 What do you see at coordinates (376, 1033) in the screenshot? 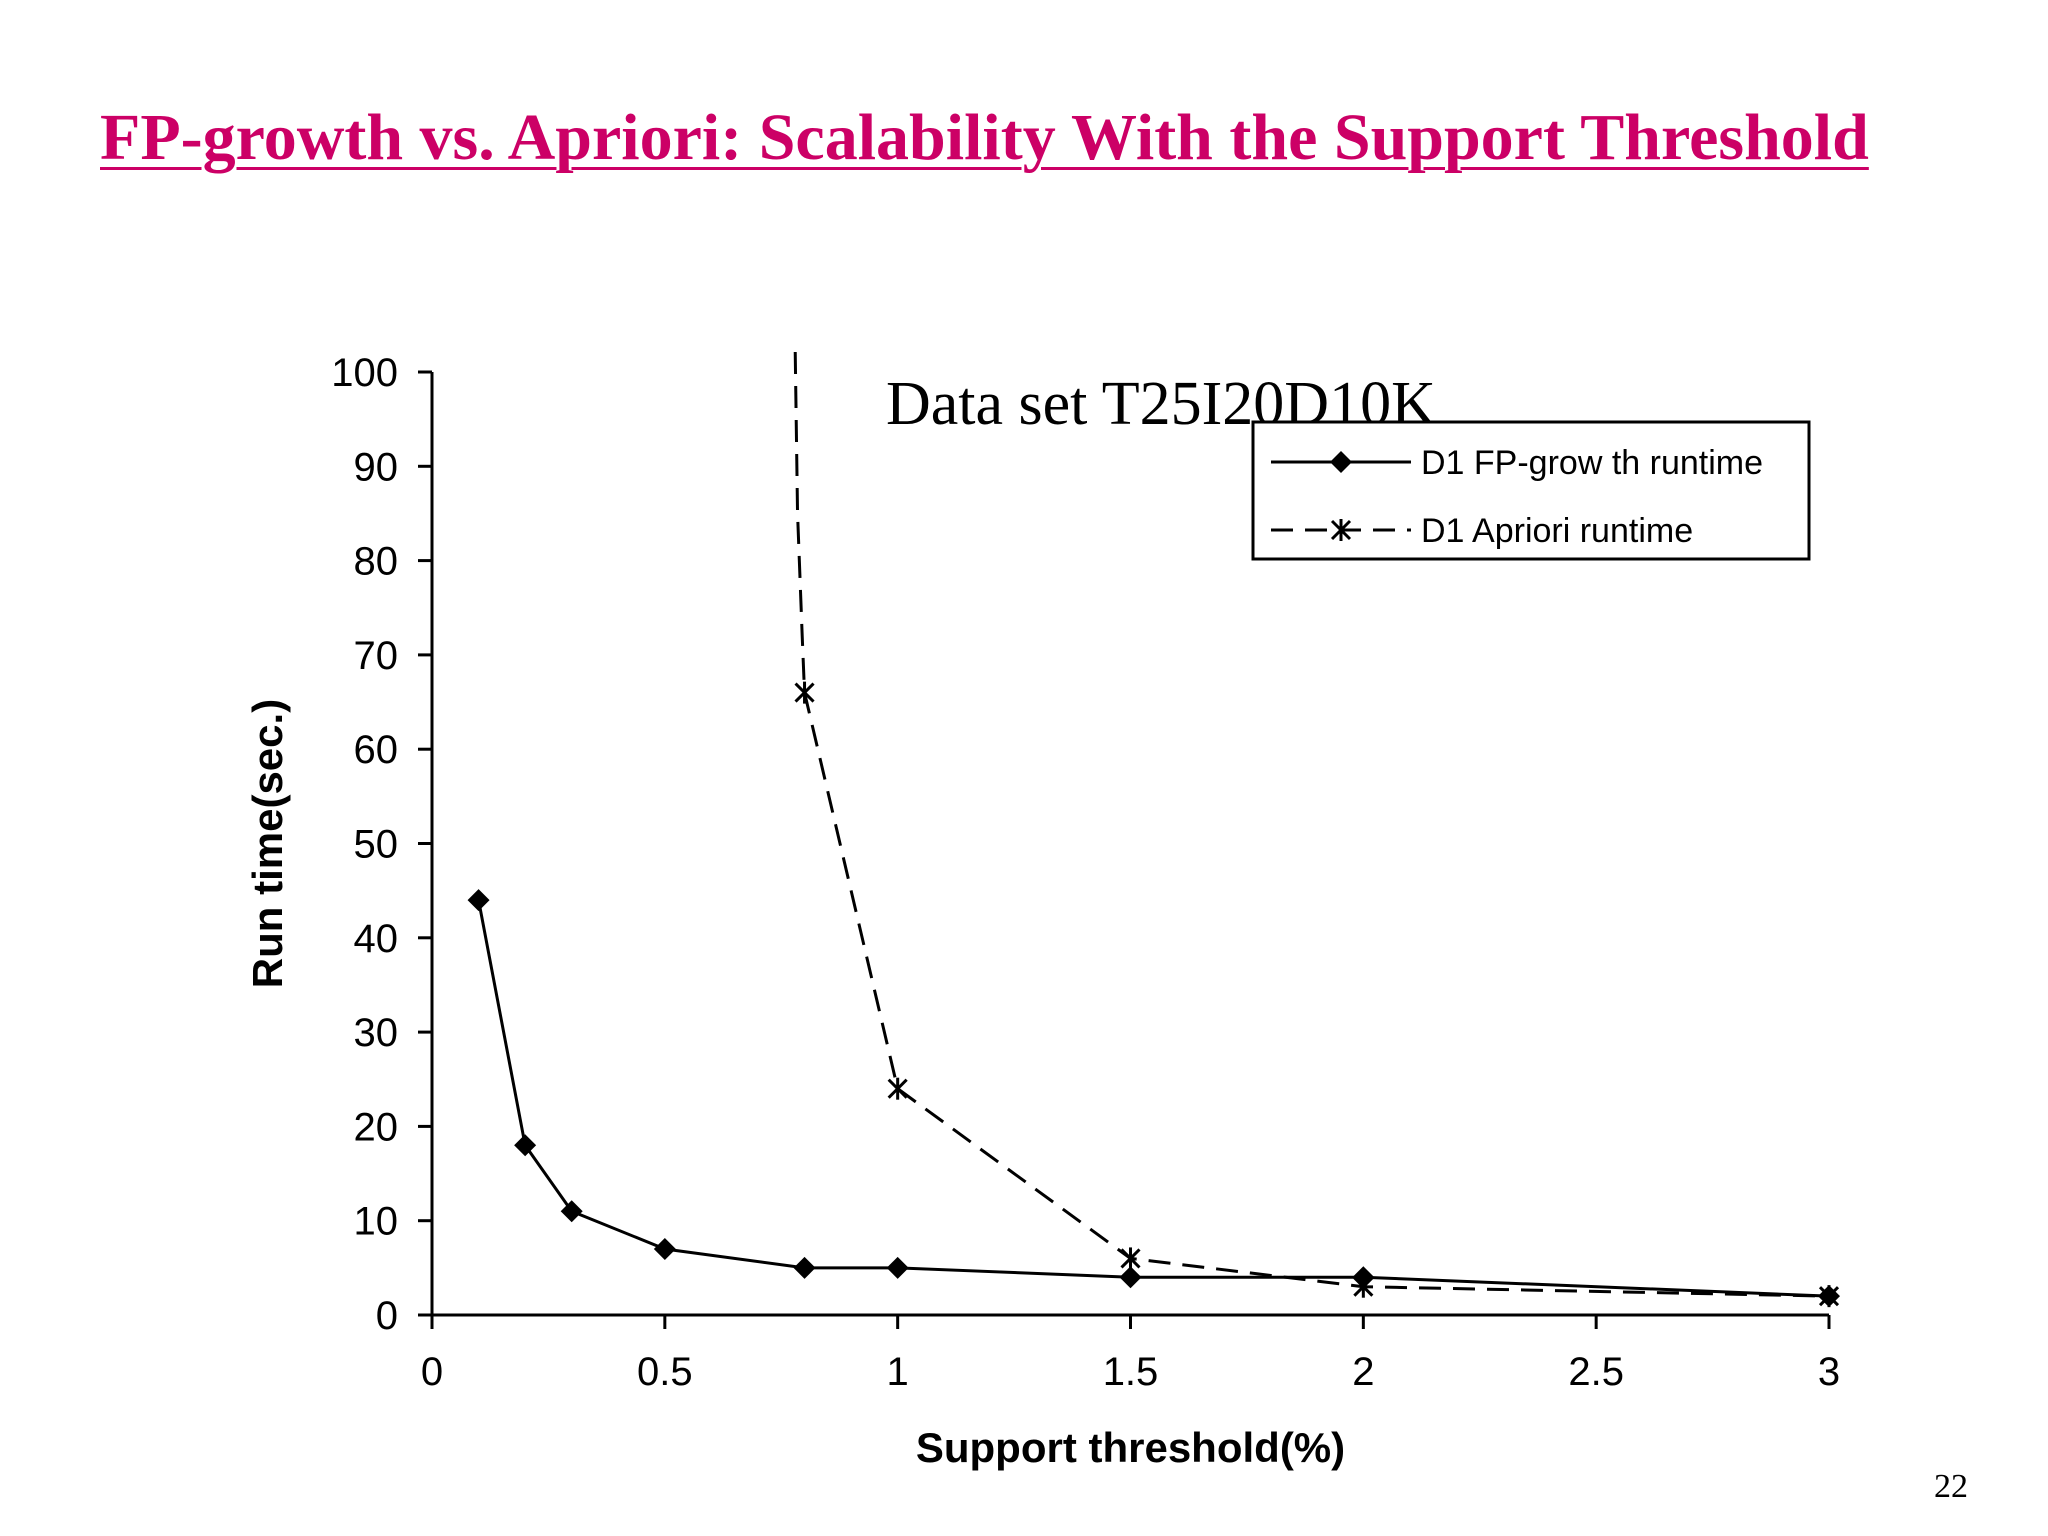
I see `y-tick-label: 30` at bounding box center [376, 1033].